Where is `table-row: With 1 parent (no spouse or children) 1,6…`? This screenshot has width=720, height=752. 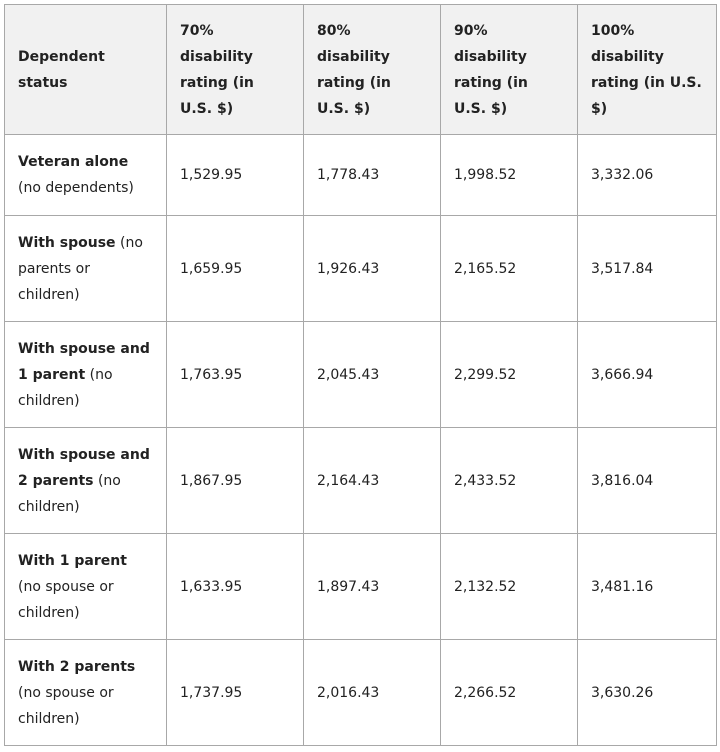
table-row: With 1 parent (no spouse or children) 1,6… is located at coordinates (360, 586).